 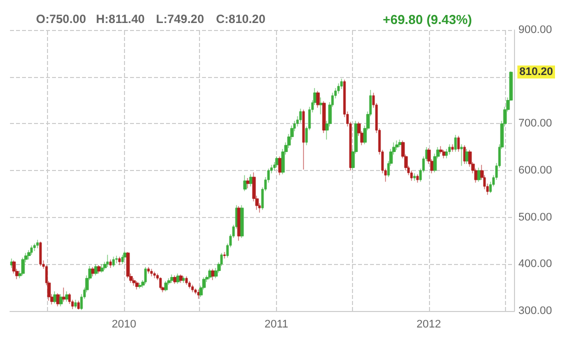 What do you see at coordinates (121, 19) in the screenshot?
I see `text: H:811.40` at bounding box center [121, 19].